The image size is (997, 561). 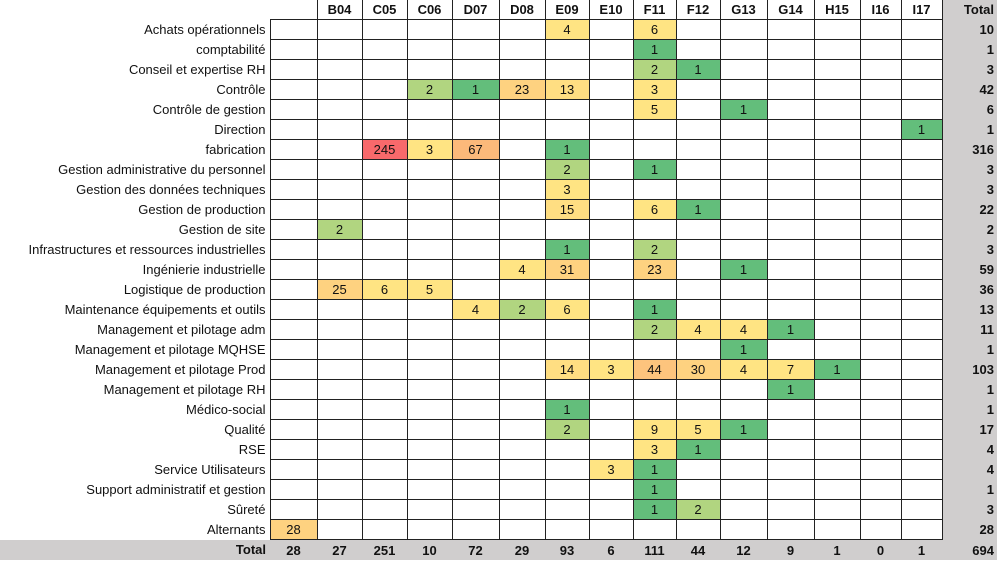 I want to click on column-total: 27, so click(x=339, y=549).